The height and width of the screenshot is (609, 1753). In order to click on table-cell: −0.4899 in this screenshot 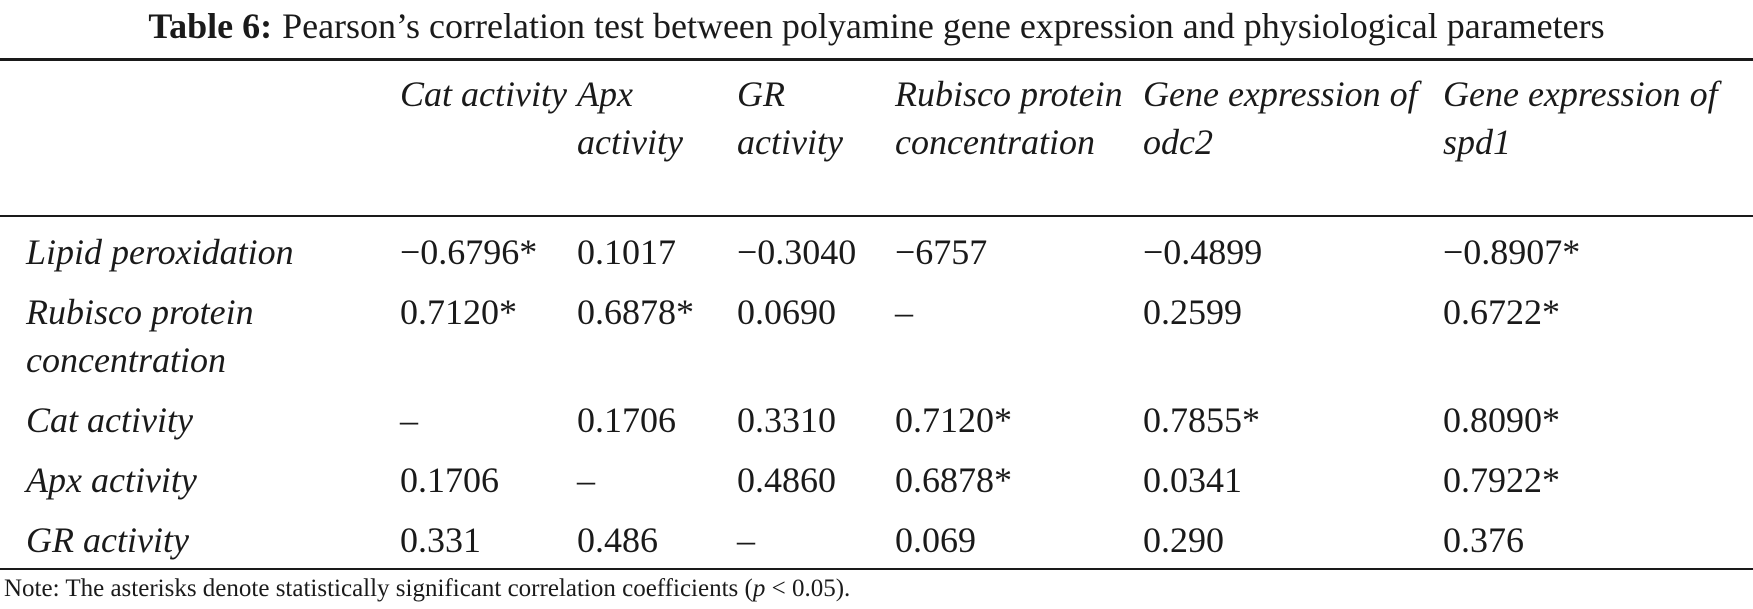, I will do `click(1203, 252)`.